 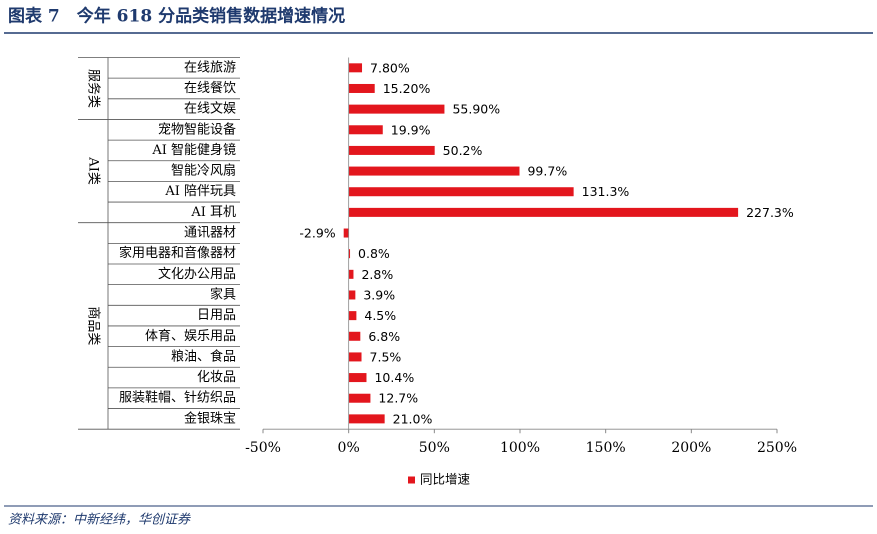 What do you see at coordinates (210, 418) in the screenshot?
I see `category-label: 金银珠宝` at bounding box center [210, 418].